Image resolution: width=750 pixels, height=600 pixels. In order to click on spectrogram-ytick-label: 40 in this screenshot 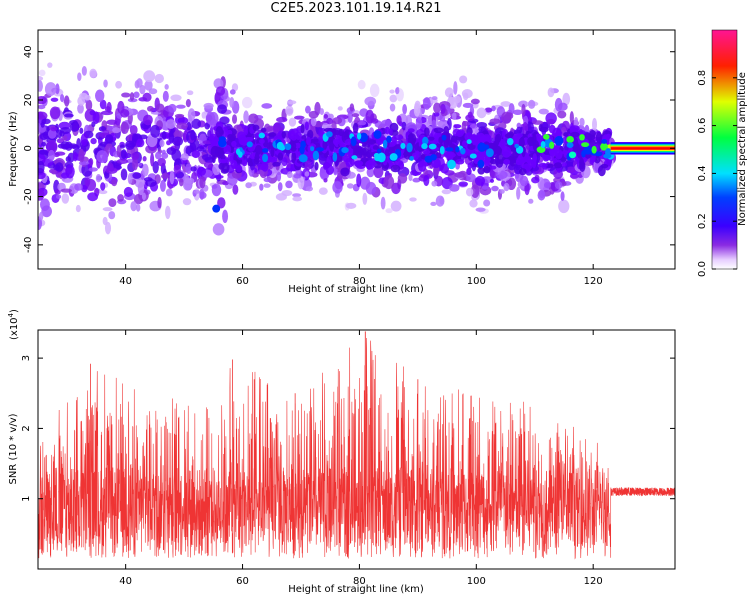, I will do `click(28, 51)`.